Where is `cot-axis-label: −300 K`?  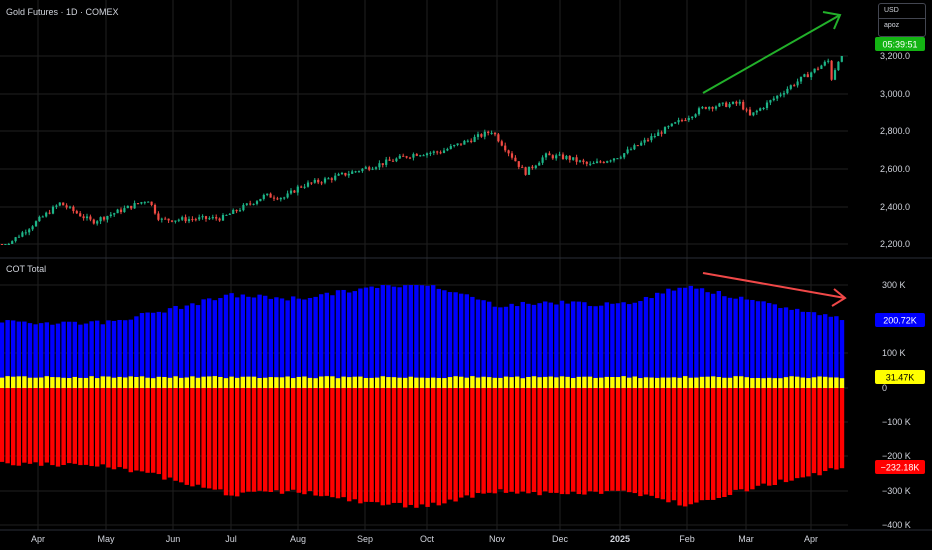
cot-axis-label: −300 K is located at coordinates (896, 491).